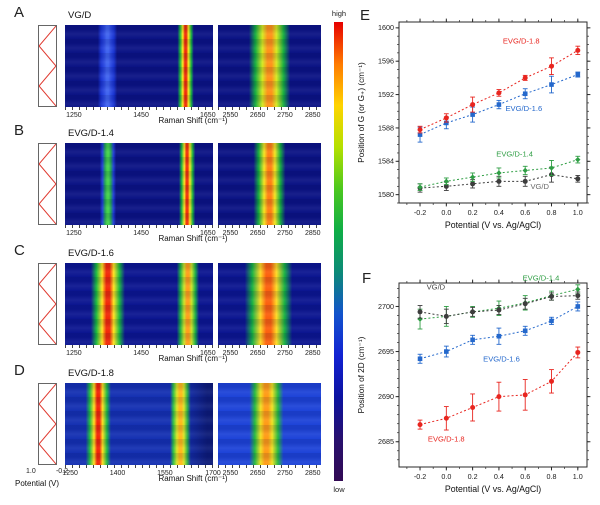  What do you see at coordinates (80, 15) in the screenshot?
I see `panel-title: VG/D` at bounding box center [80, 15].